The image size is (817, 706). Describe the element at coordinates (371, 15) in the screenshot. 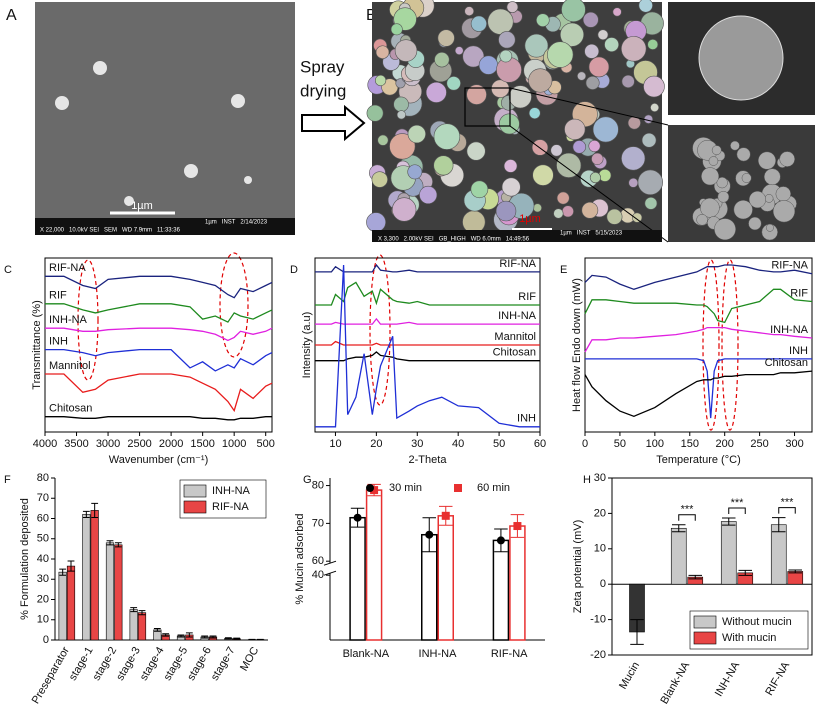

I see `panel-label: B` at that location.